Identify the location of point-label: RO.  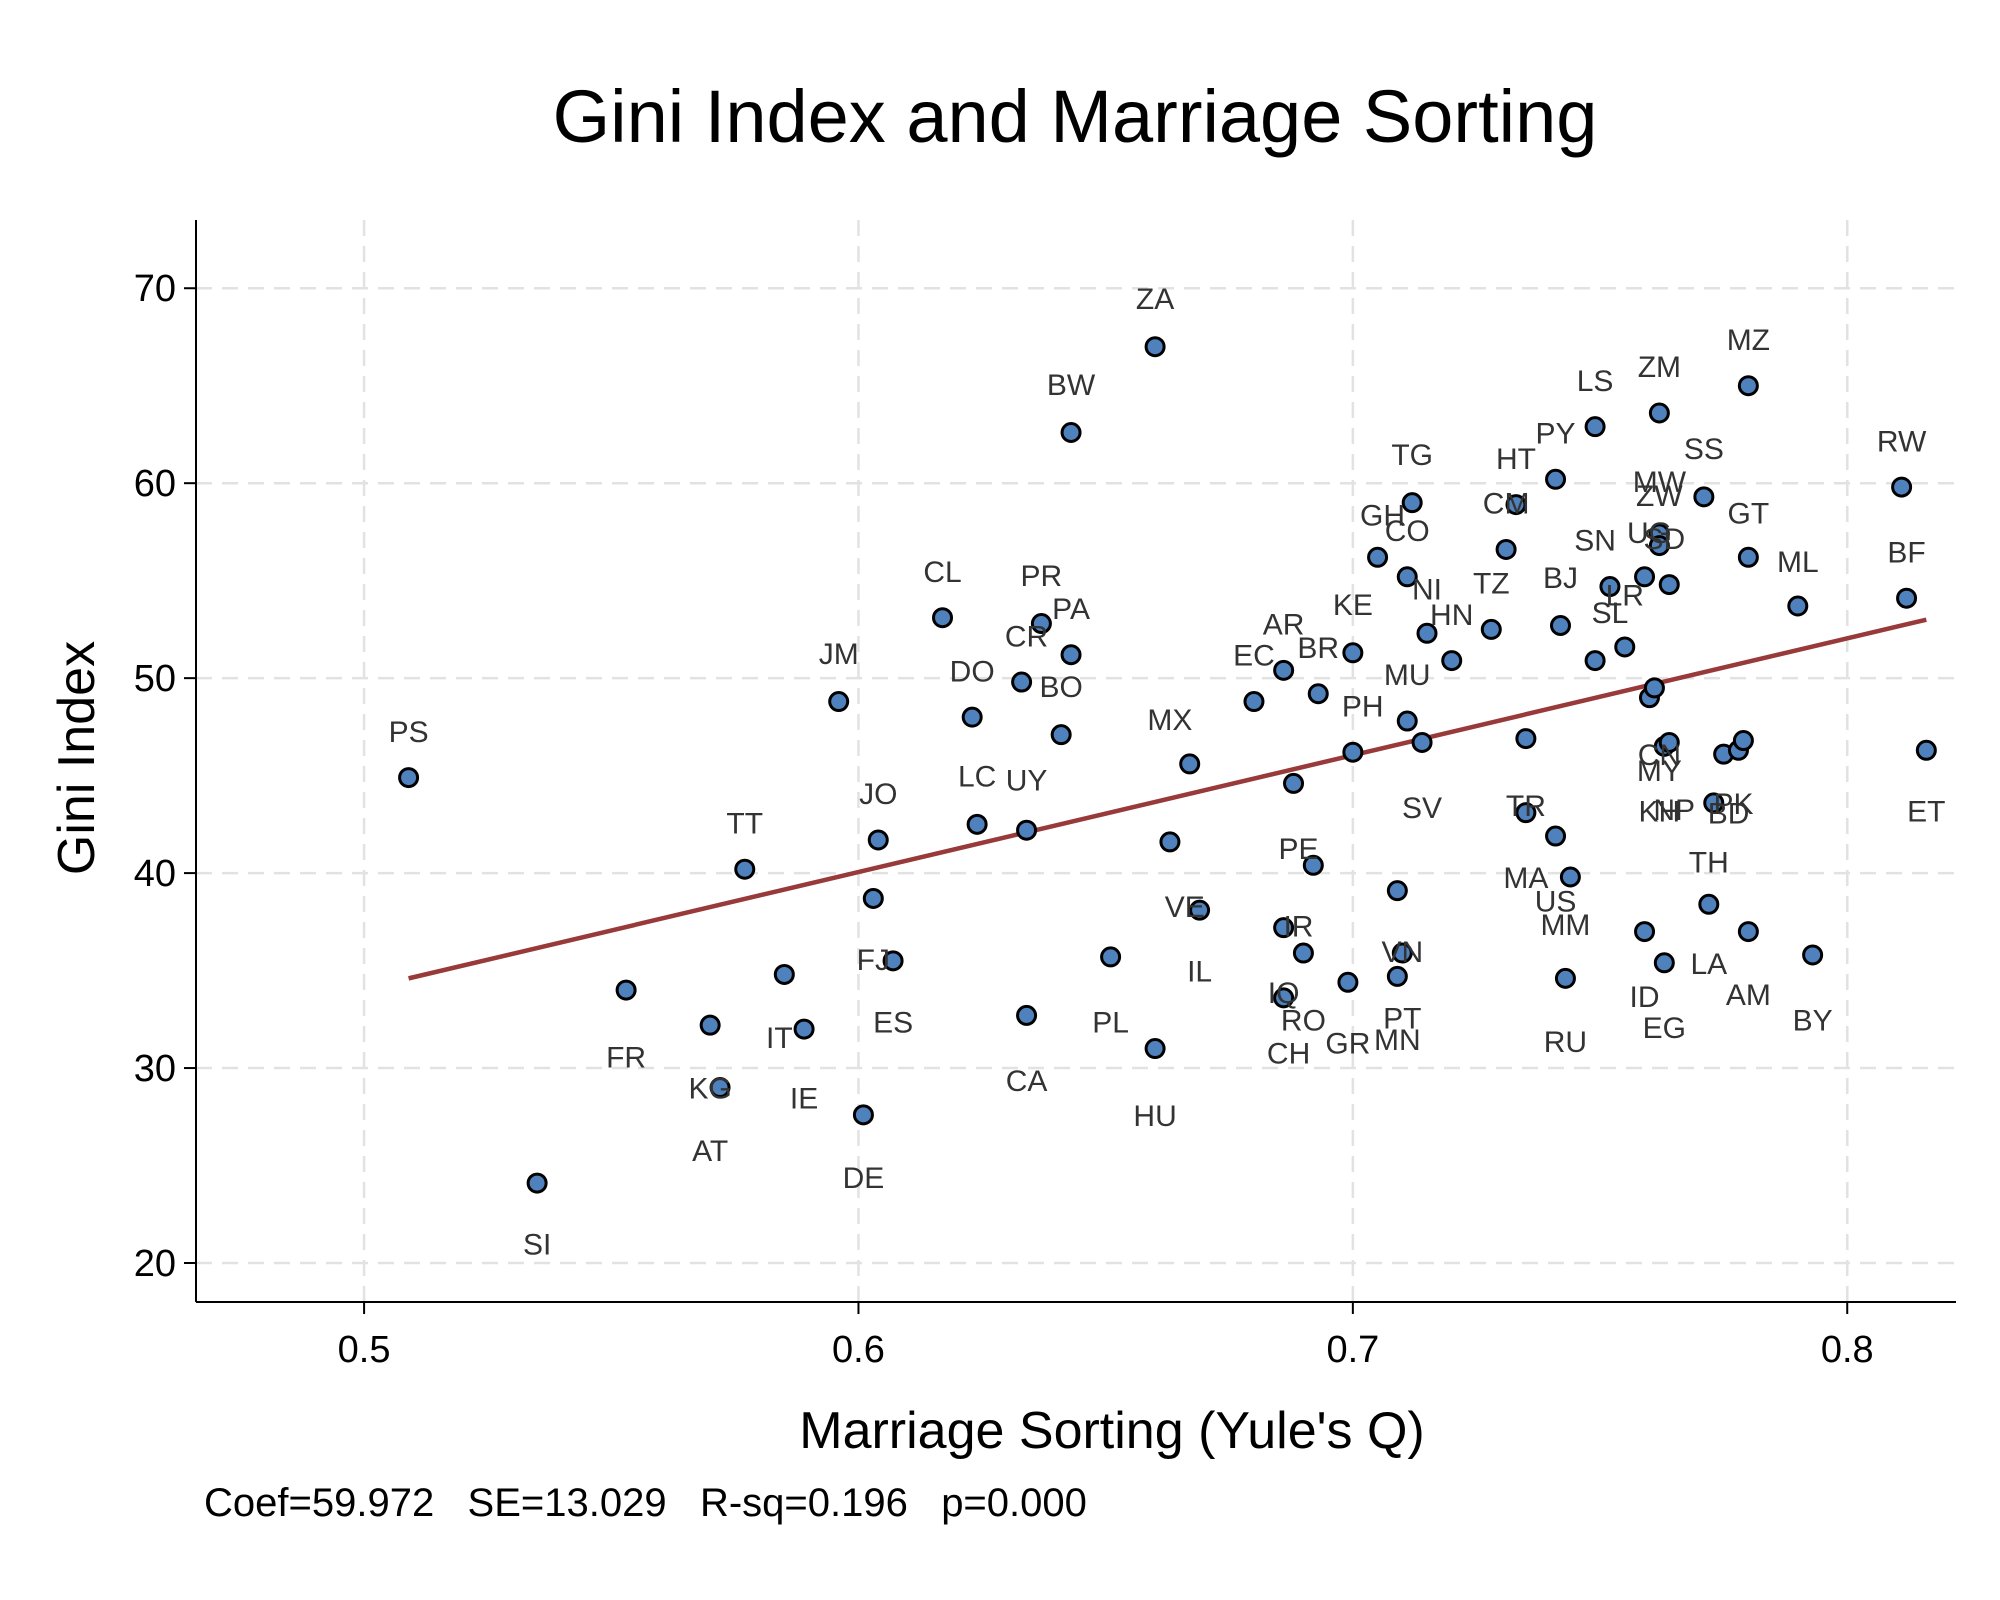
(1303, 1020).